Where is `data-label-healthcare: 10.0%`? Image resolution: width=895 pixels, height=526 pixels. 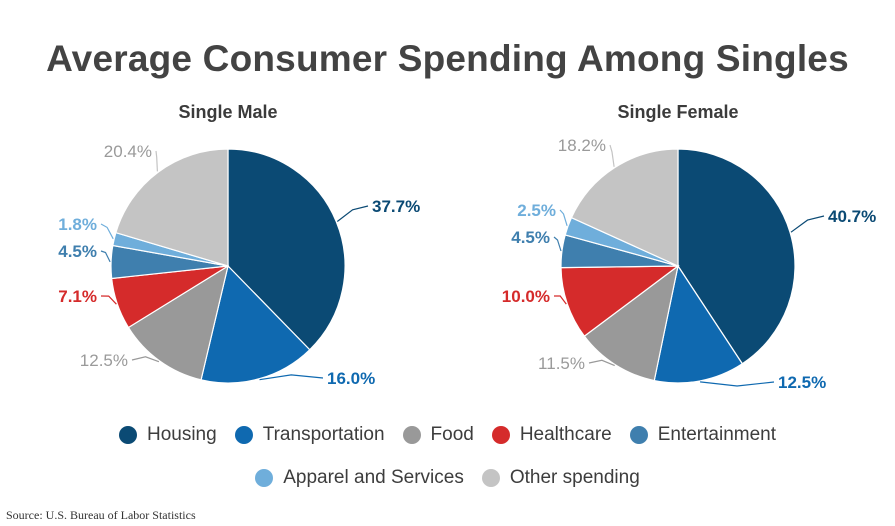
data-label-healthcare: 10.0% is located at coordinates (526, 296).